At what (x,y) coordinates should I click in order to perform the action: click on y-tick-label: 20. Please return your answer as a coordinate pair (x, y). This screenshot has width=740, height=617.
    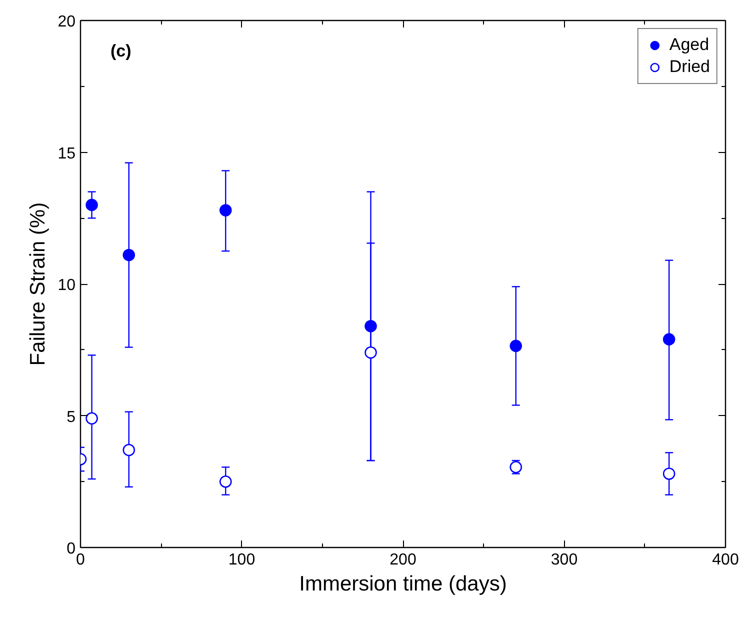
    Looking at the image, I should click on (67, 22).